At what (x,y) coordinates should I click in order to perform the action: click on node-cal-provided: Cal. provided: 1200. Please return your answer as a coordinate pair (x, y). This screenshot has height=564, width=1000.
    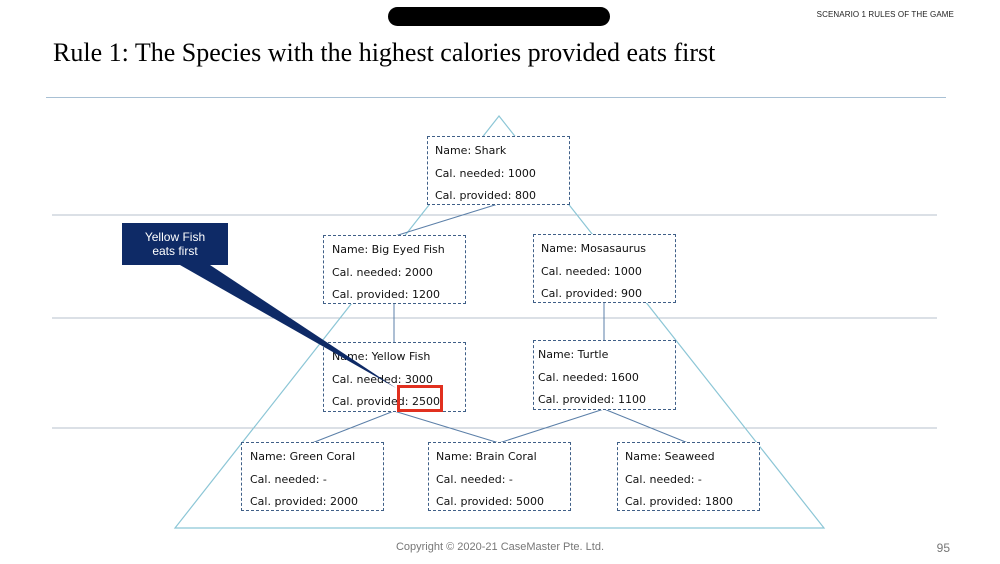
    Looking at the image, I should click on (386, 294).